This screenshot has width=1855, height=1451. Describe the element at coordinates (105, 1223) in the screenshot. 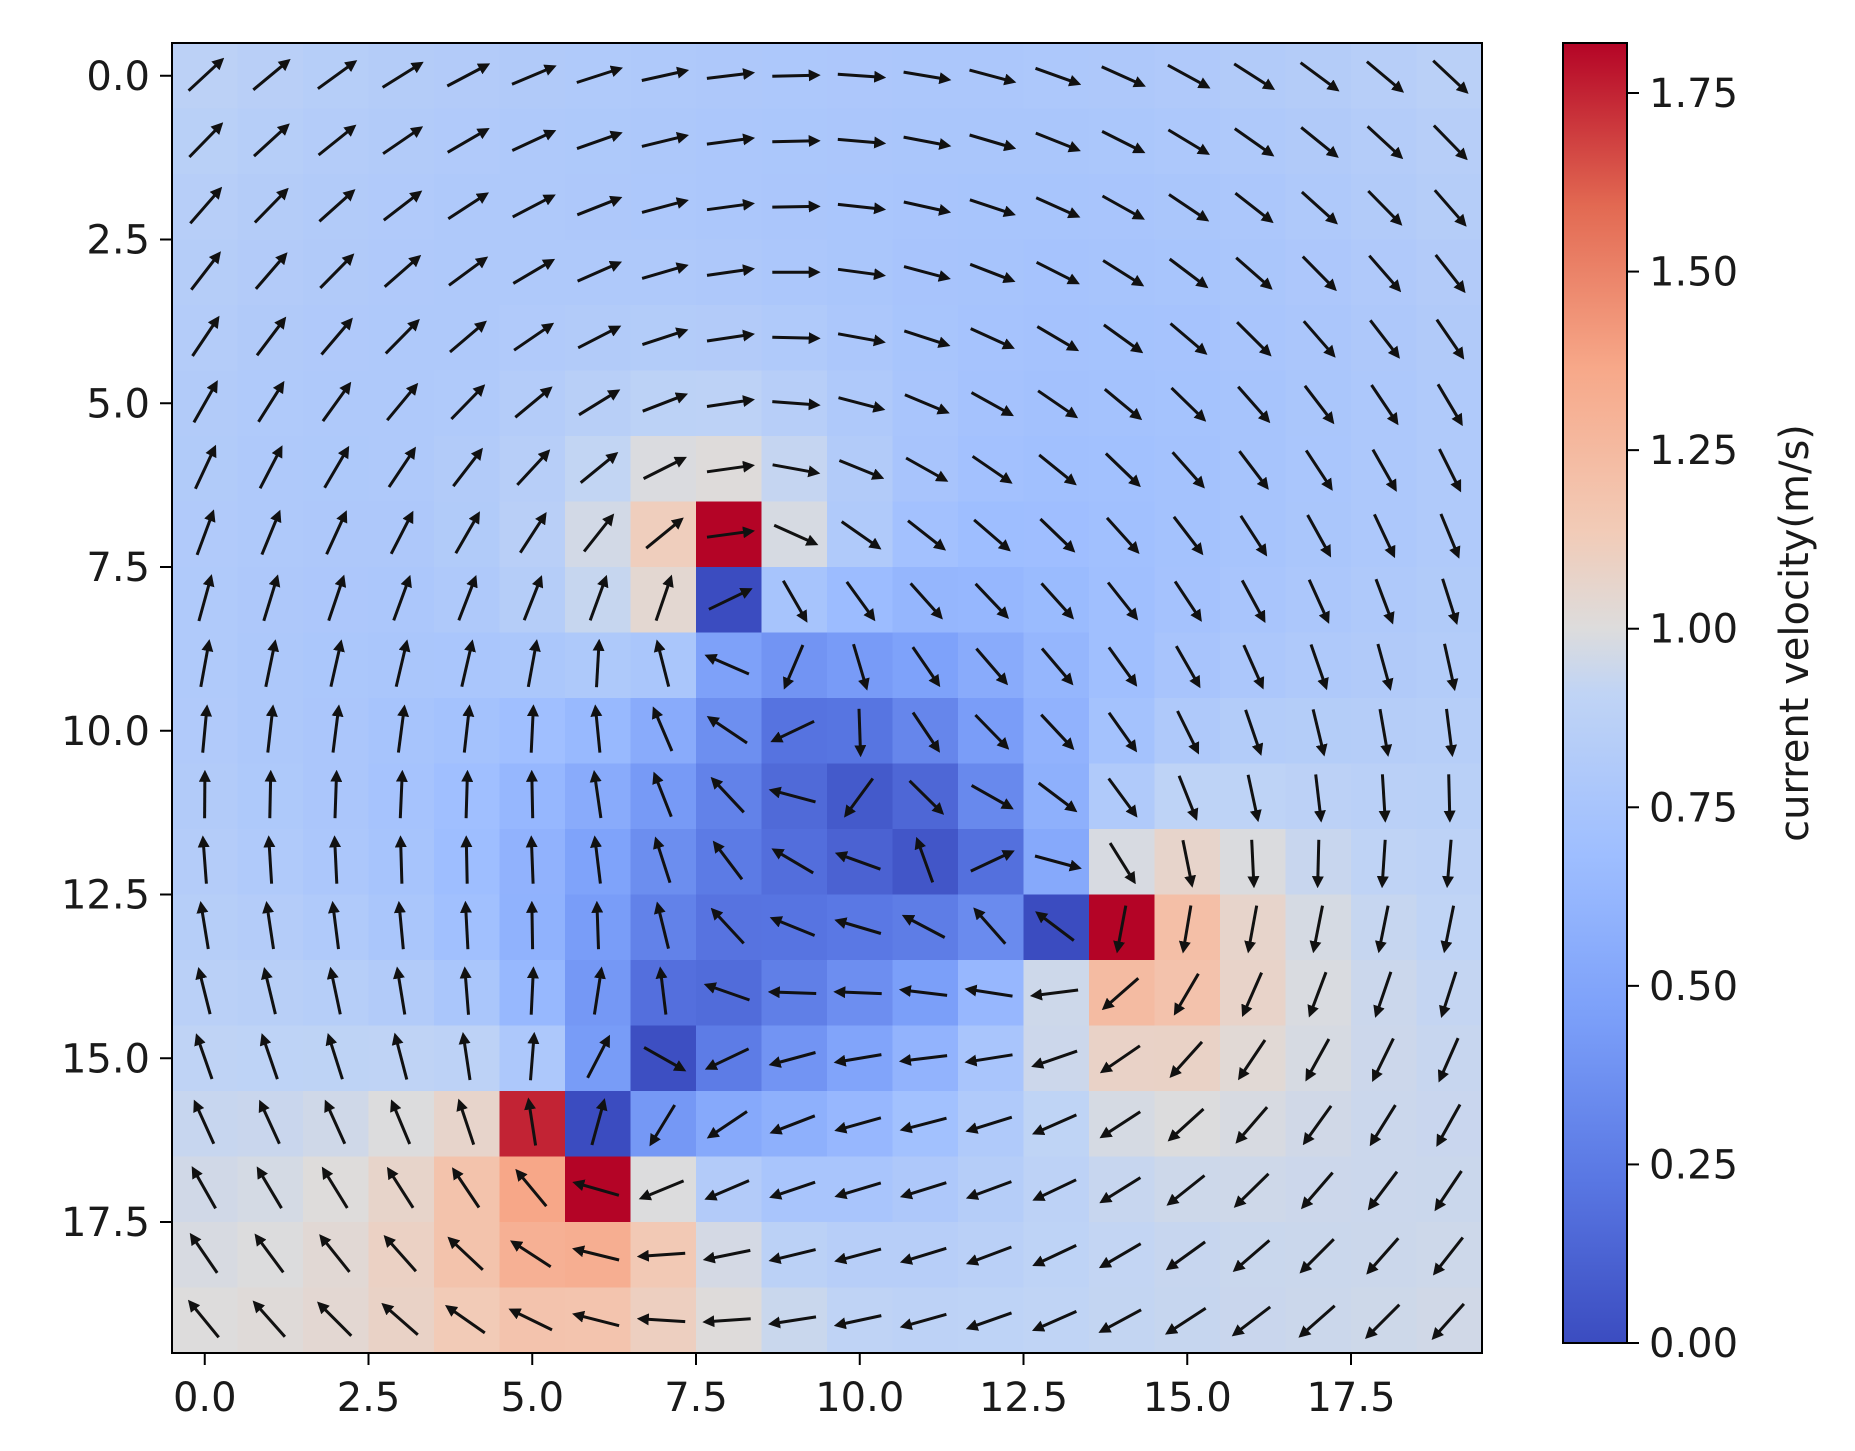

I see `y-tick-label: 17.5` at that location.